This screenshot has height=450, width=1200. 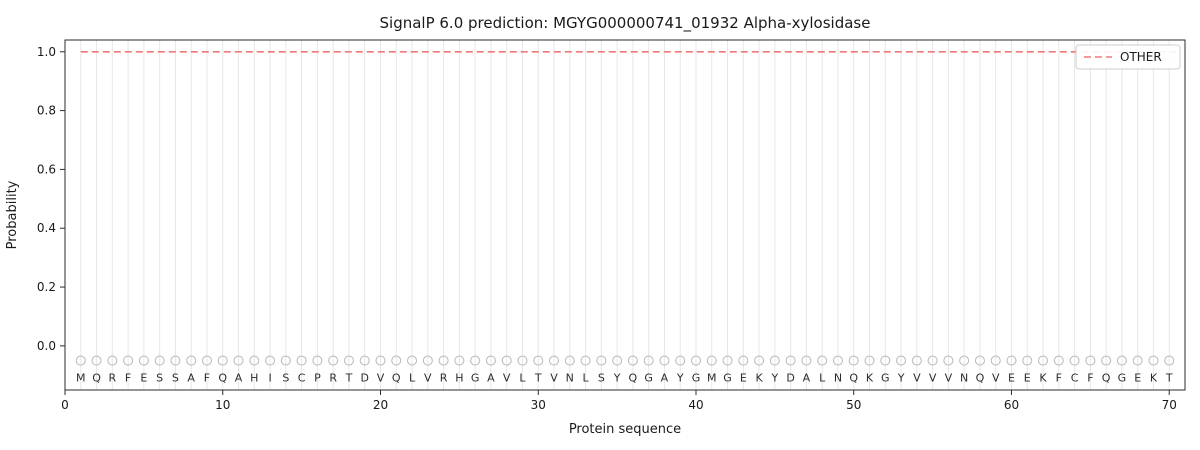 What do you see at coordinates (46, 169) in the screenshot?
I see `y-tick-label: 0.6` at bounding box center [46, 169].